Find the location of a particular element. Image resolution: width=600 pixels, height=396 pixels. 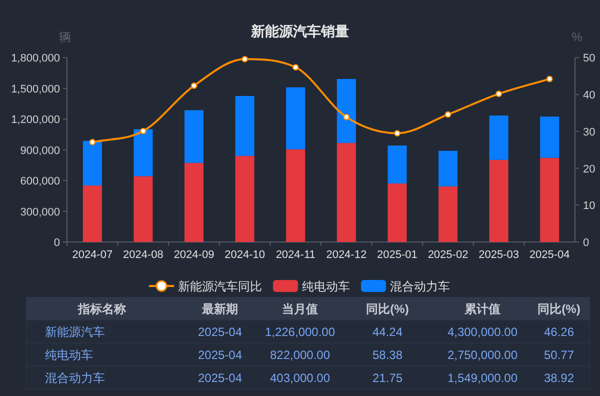

y2-tick-label: 20 is located at coordinates (589, 169).